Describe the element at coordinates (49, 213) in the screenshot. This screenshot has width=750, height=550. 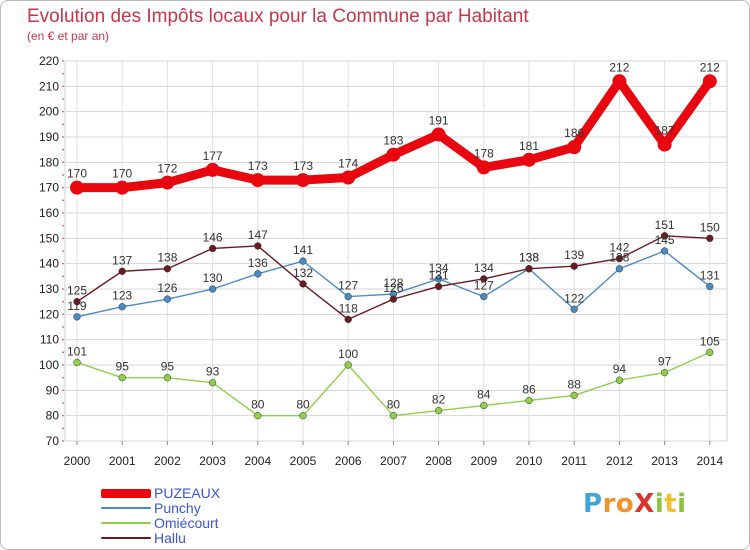
I see `y-tick-label: 160` at that location.